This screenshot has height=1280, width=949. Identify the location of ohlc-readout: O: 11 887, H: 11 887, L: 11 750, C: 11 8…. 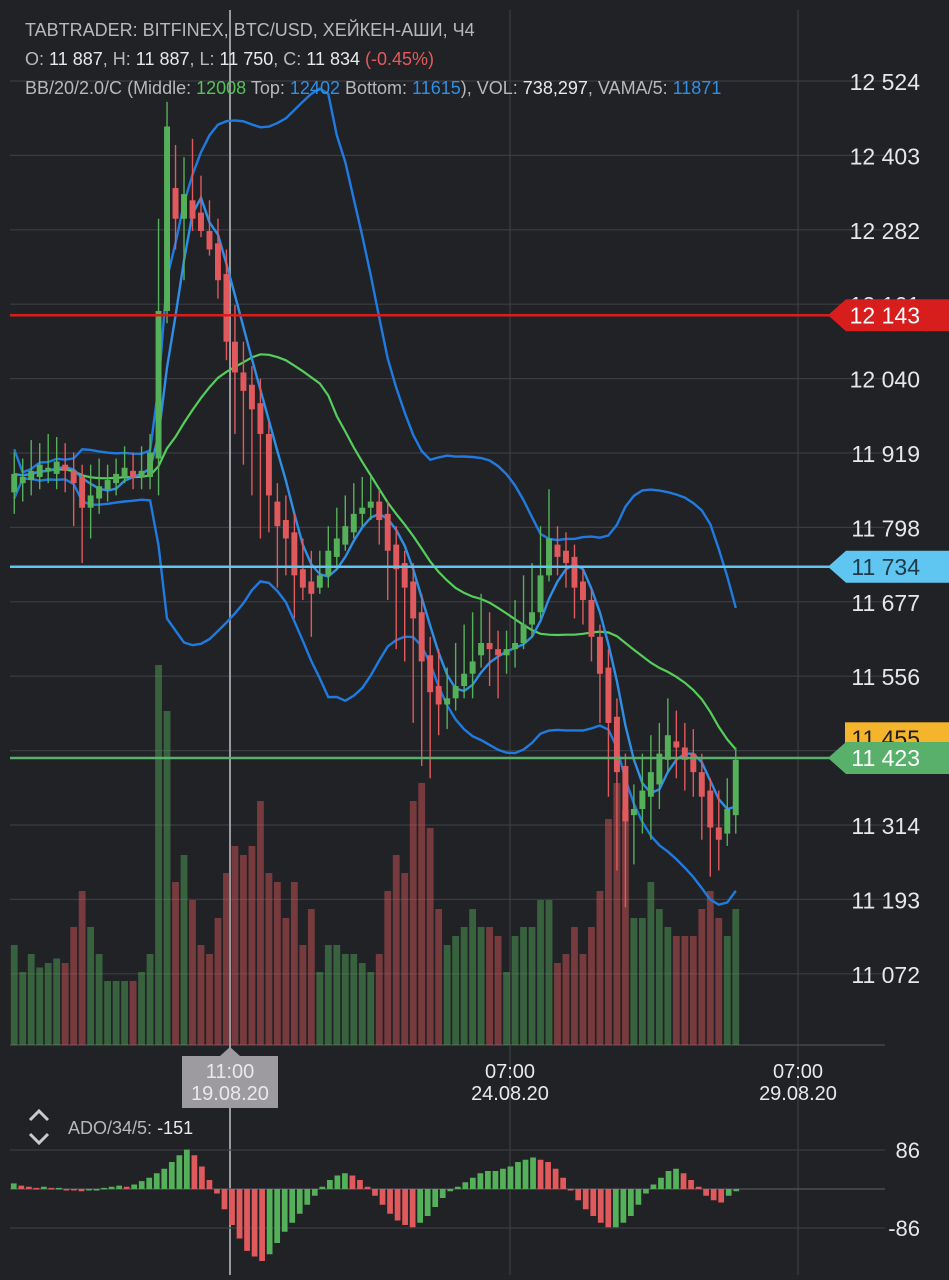
(230, 59).